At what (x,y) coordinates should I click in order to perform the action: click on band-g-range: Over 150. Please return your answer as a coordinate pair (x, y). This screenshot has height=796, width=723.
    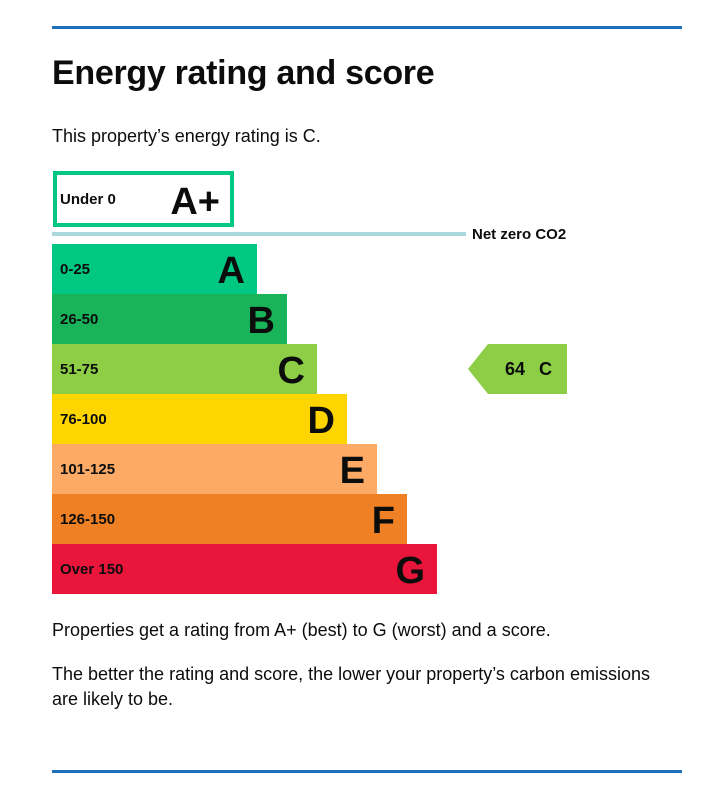
    Looking at the image, I should click on (91, 569).